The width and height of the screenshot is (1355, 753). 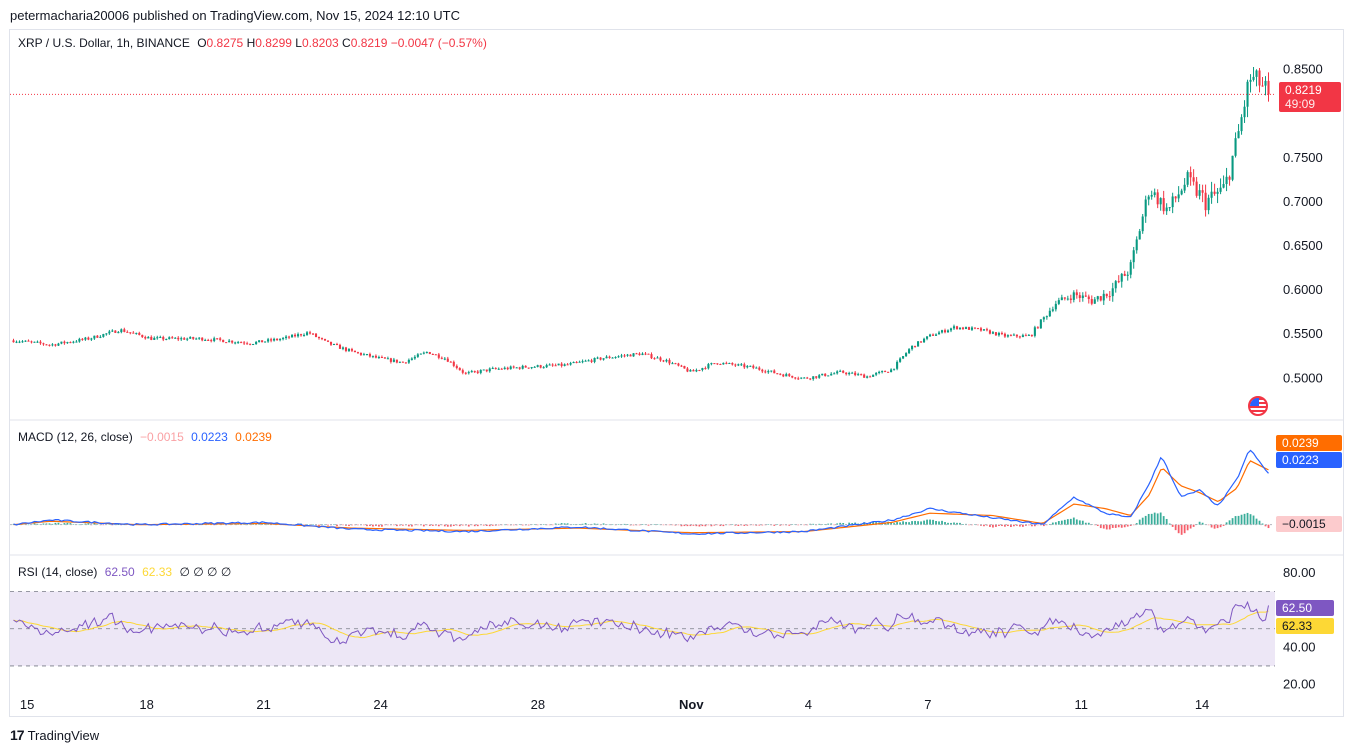 I want to click on tradingview-logo-icon: 17, so click(x=17, y=735).